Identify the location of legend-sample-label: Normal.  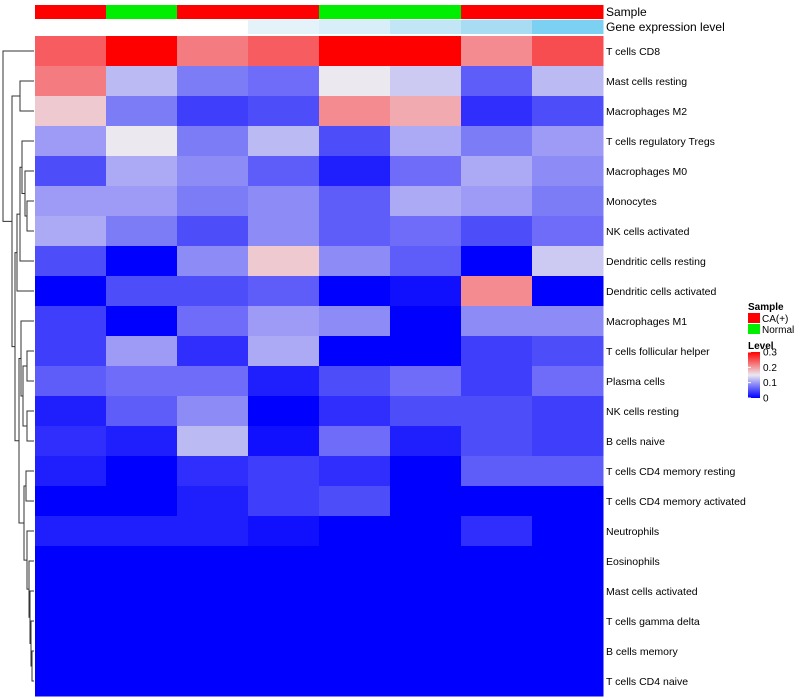
(778, 330).